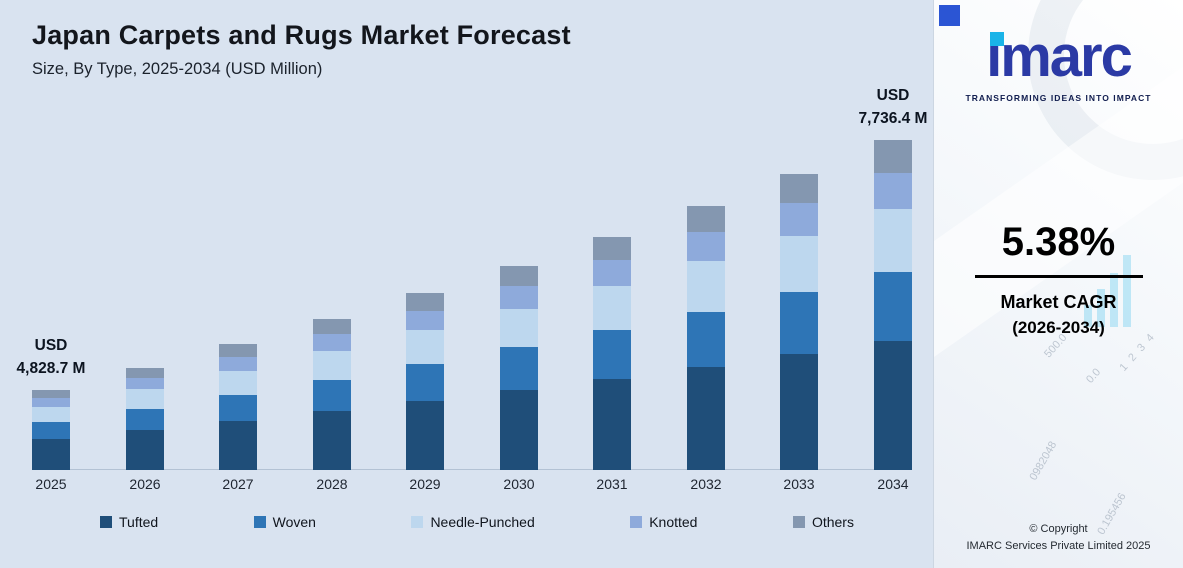  Describe the element at coordinates (53, 357) in the screenshot. I see `annotation-first-bar: USD 4,828.7 M` at that location.